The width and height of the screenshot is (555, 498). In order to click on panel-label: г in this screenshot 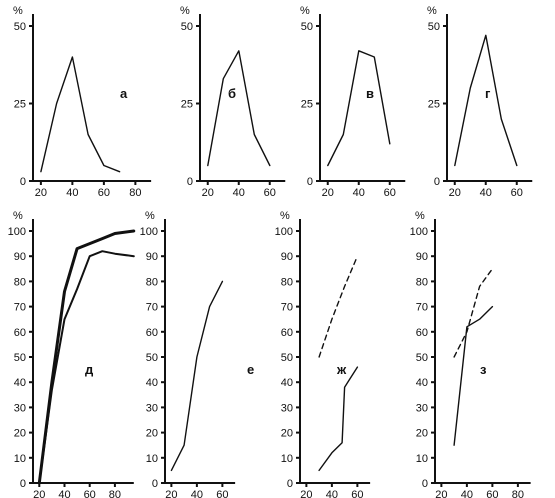, I will do `click(488, 93)`.